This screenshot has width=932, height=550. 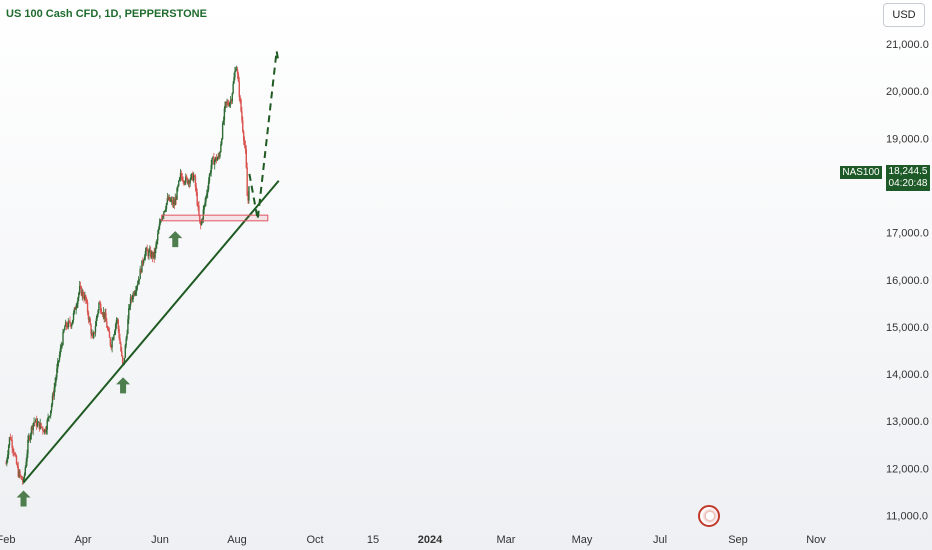 I want to click on y-tick-label: 16,000.0, so click(x=907, y=281).